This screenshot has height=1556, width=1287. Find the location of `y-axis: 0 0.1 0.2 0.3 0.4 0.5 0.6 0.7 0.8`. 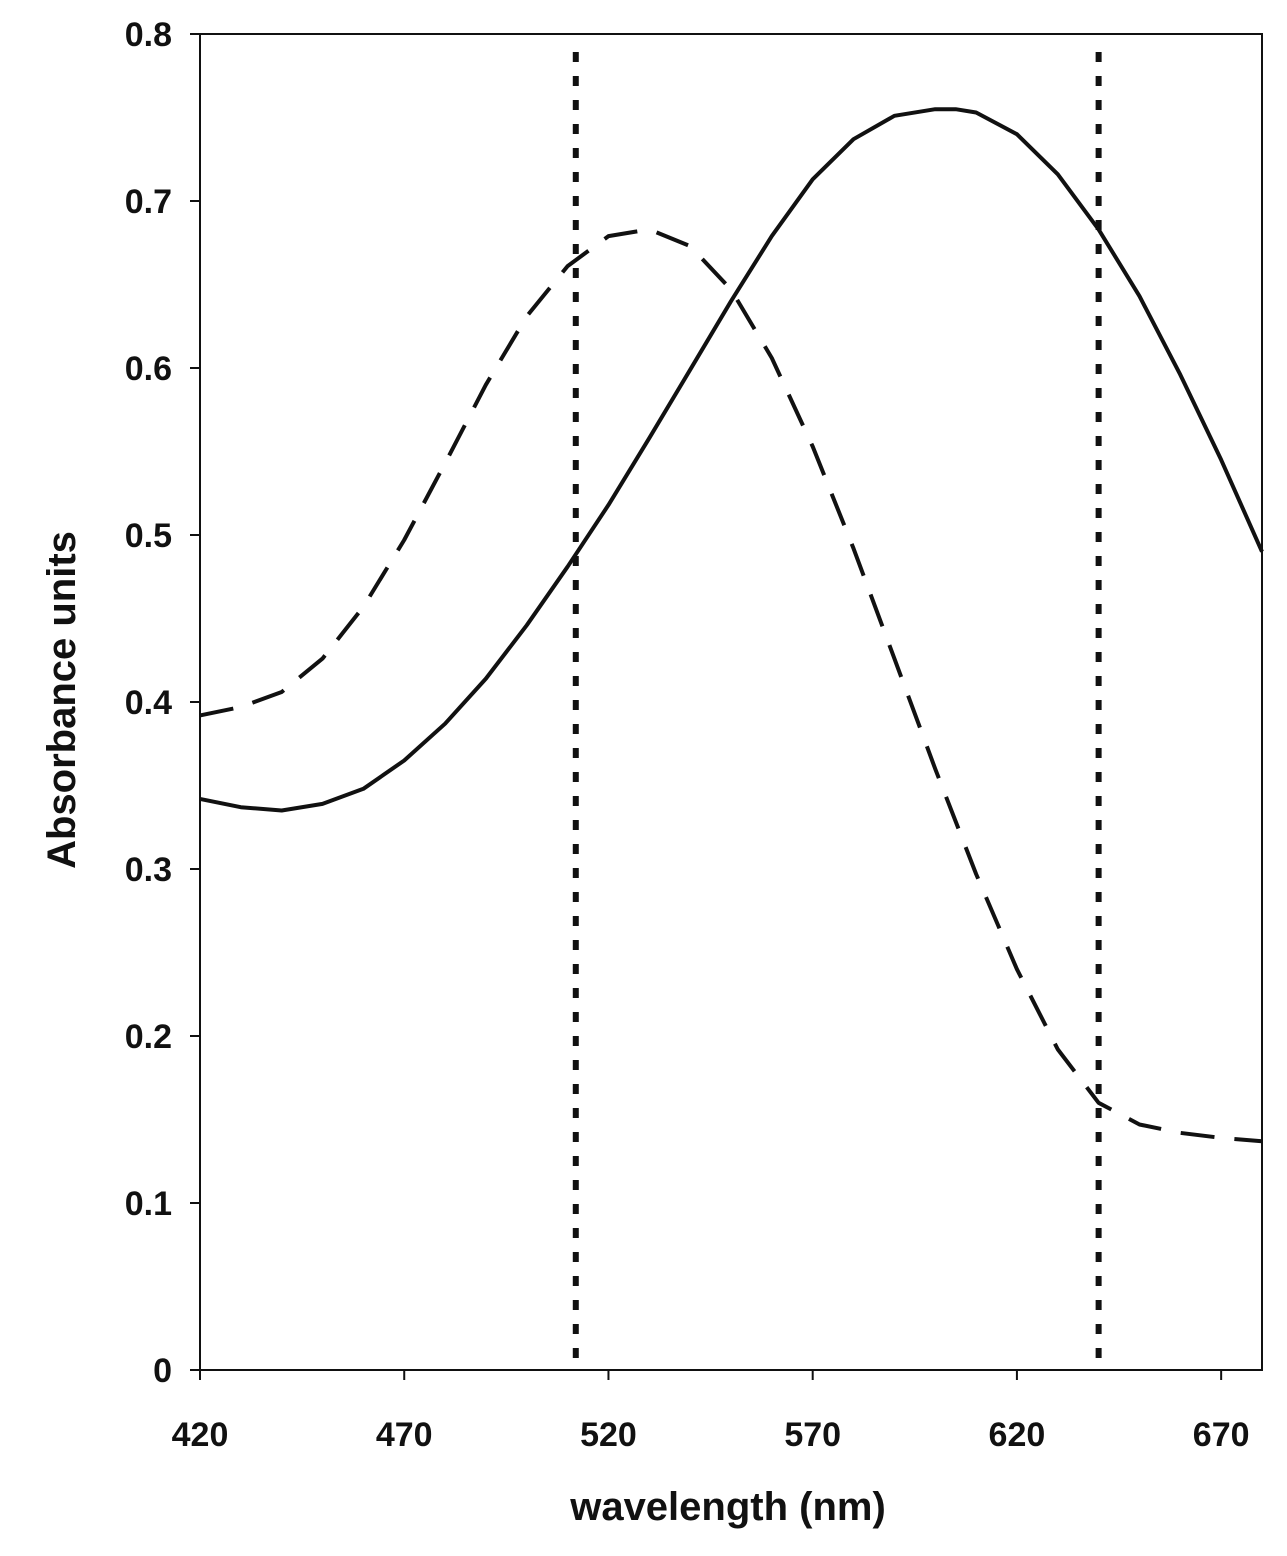

y-axis: 0 0.1 0.2 0.3 0.4 0.5 0.6 0.7 0.8 is located at coordinates (162, 703).